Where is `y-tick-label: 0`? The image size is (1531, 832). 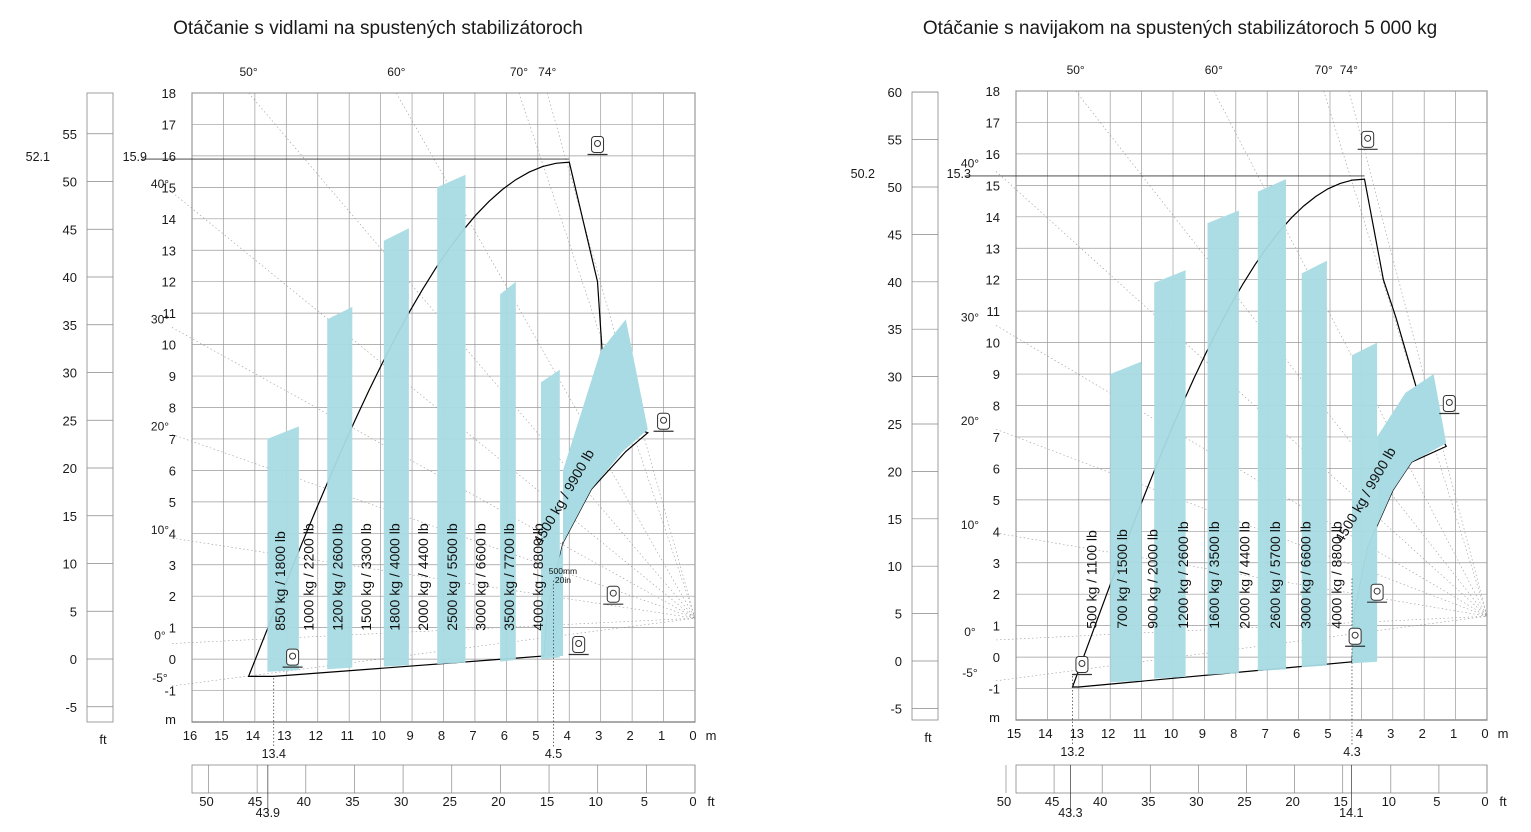
y-tick-label: 0 is located at coordinates (172, 659).